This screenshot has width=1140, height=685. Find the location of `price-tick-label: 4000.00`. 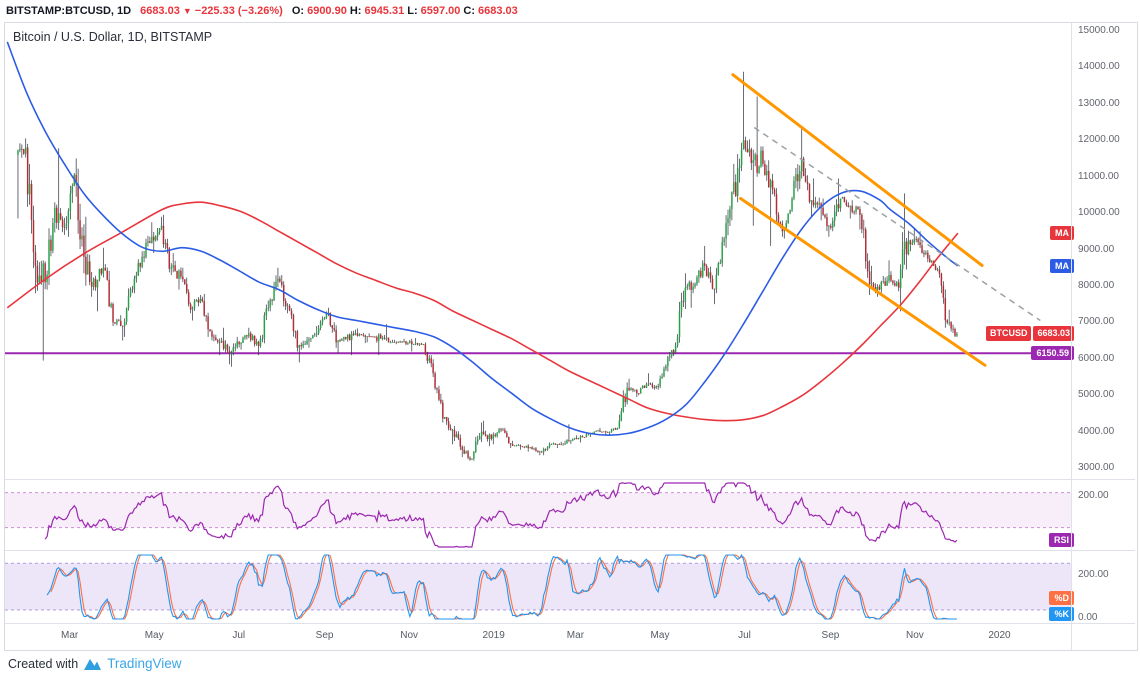

price-tick-label: 4000.00 is located at coordinates (1096, 431).